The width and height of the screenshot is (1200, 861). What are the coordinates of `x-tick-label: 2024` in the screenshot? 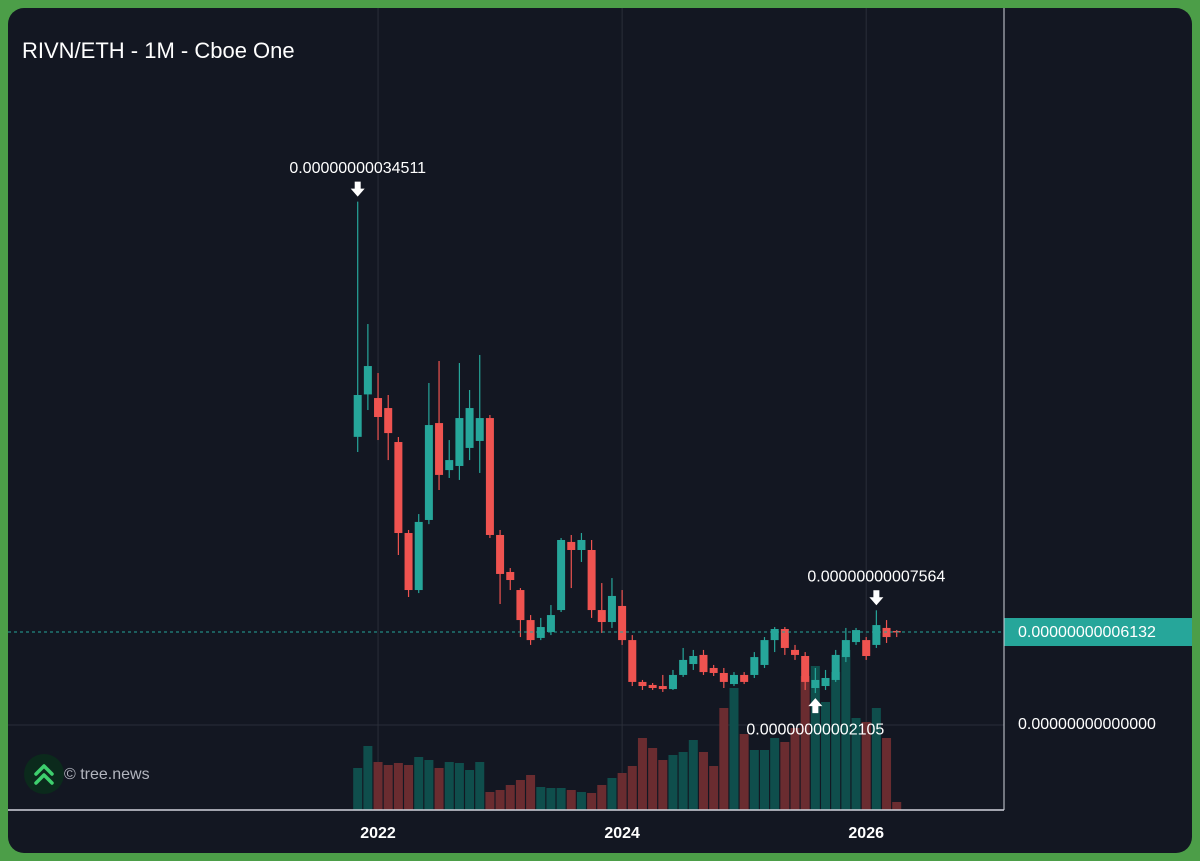 It's located at (622, 833).